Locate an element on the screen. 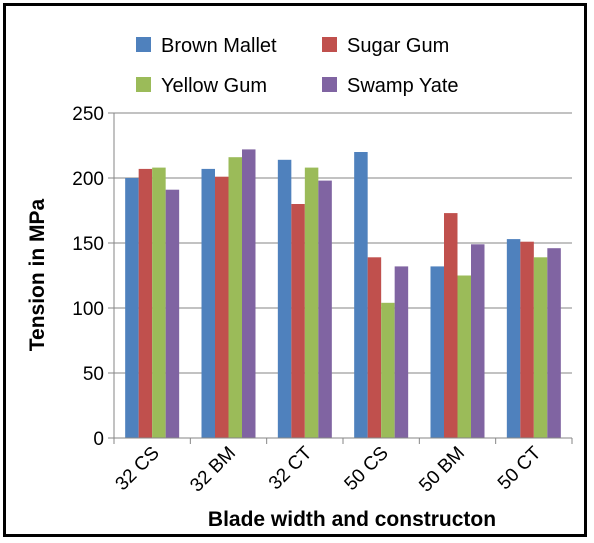 The width and height of the screenshot is (594, 543). legend-swatch-yellow-gum is located at coordinates (143, 84).